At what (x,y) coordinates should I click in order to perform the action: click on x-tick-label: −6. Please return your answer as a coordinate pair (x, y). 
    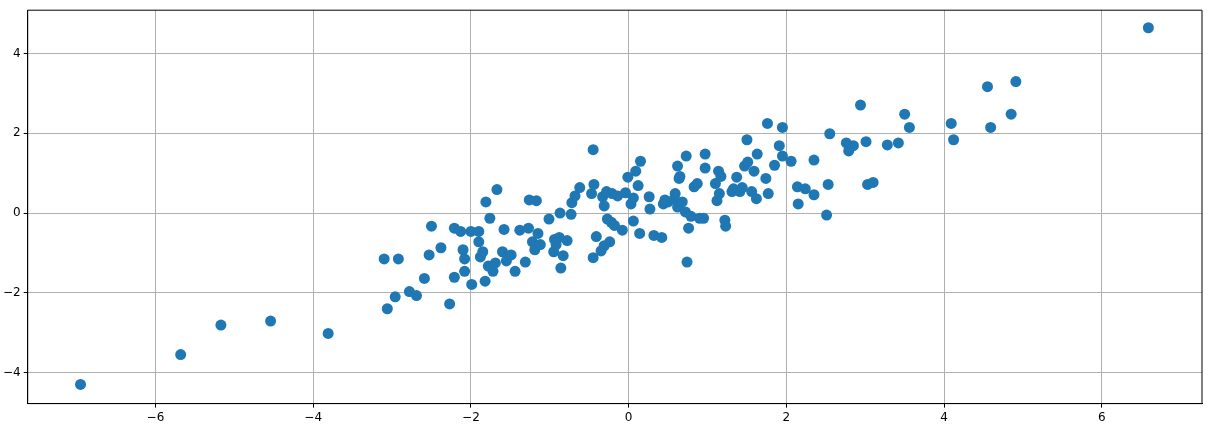
    Looking at the image, I should click on (155, 416).